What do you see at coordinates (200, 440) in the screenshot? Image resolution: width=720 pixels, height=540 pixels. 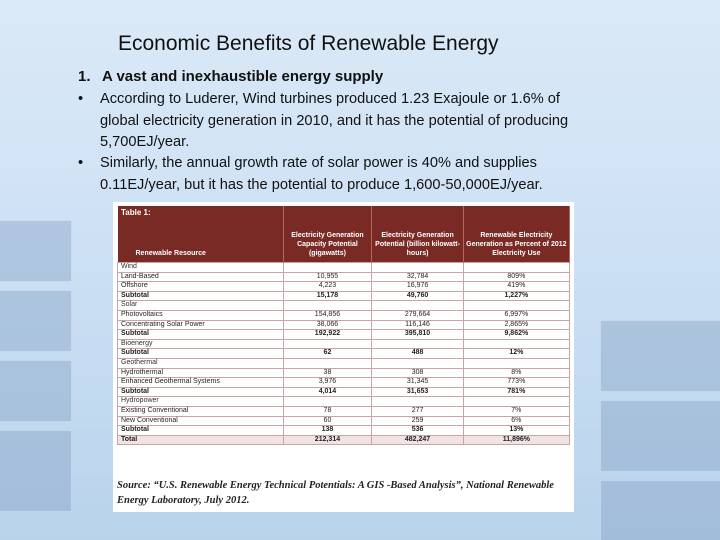 I see `table-cell: Total` at bounding box center [200, 440].